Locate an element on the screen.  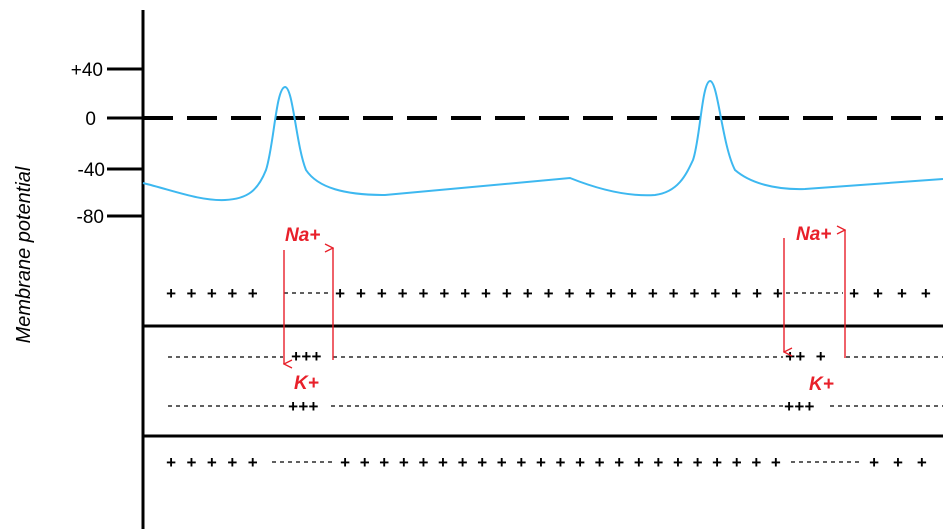
na-label-1: Na+ is located at coordinates (302, 235).